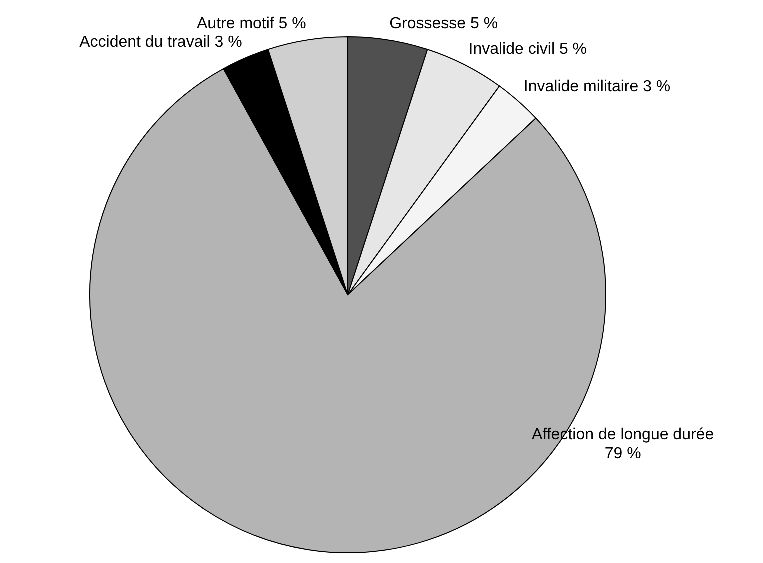 The image size is (763, 563). What do you see at coordinates (145, 42) in the screenshot?
I see `slice-label: Accident du travail` at bounding box center [145, 42].